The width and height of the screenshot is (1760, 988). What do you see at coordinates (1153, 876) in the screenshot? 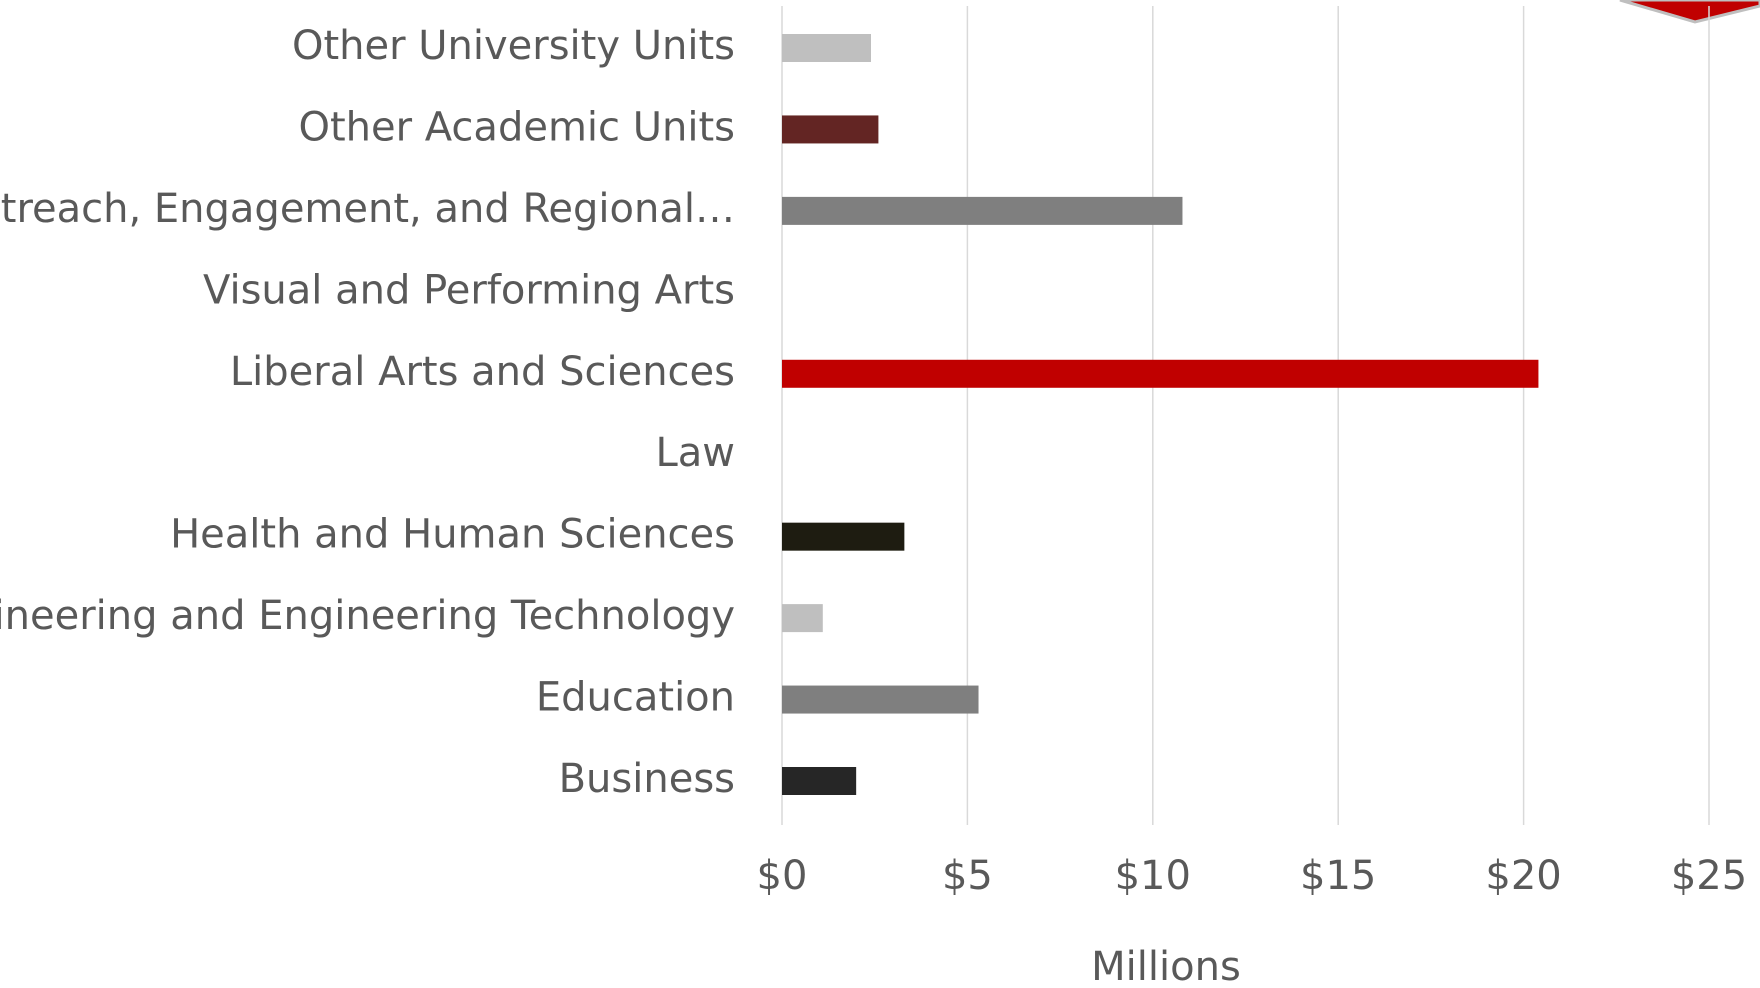
I see `x-tick-label: $10` at bounding box center [1153, 876].